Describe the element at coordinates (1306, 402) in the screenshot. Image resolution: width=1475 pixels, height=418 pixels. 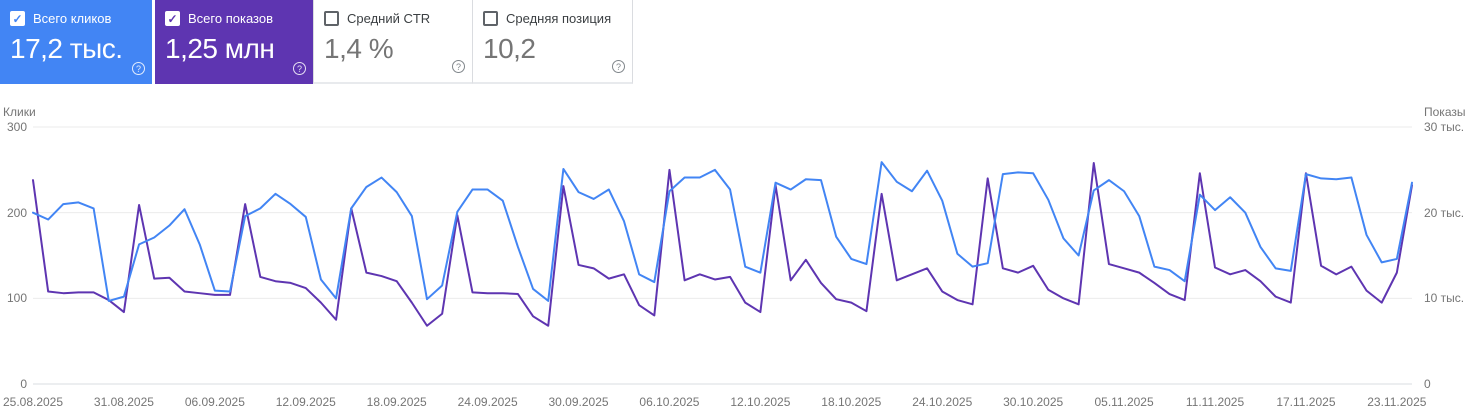
I see `date-tick-label: 17.11.2025` at that location.